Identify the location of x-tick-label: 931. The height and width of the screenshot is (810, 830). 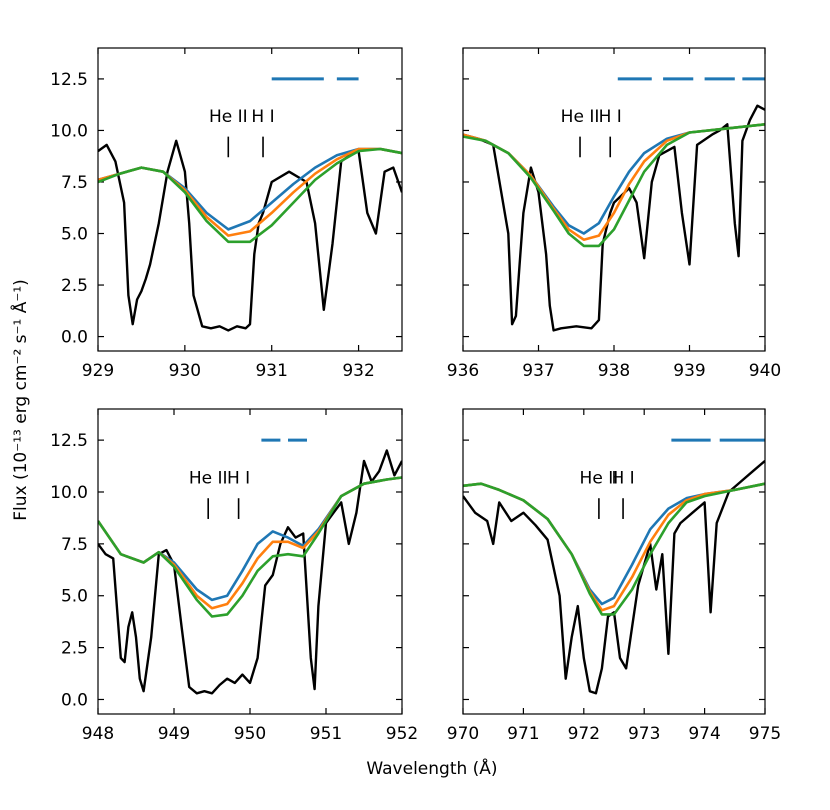
(271, 371).